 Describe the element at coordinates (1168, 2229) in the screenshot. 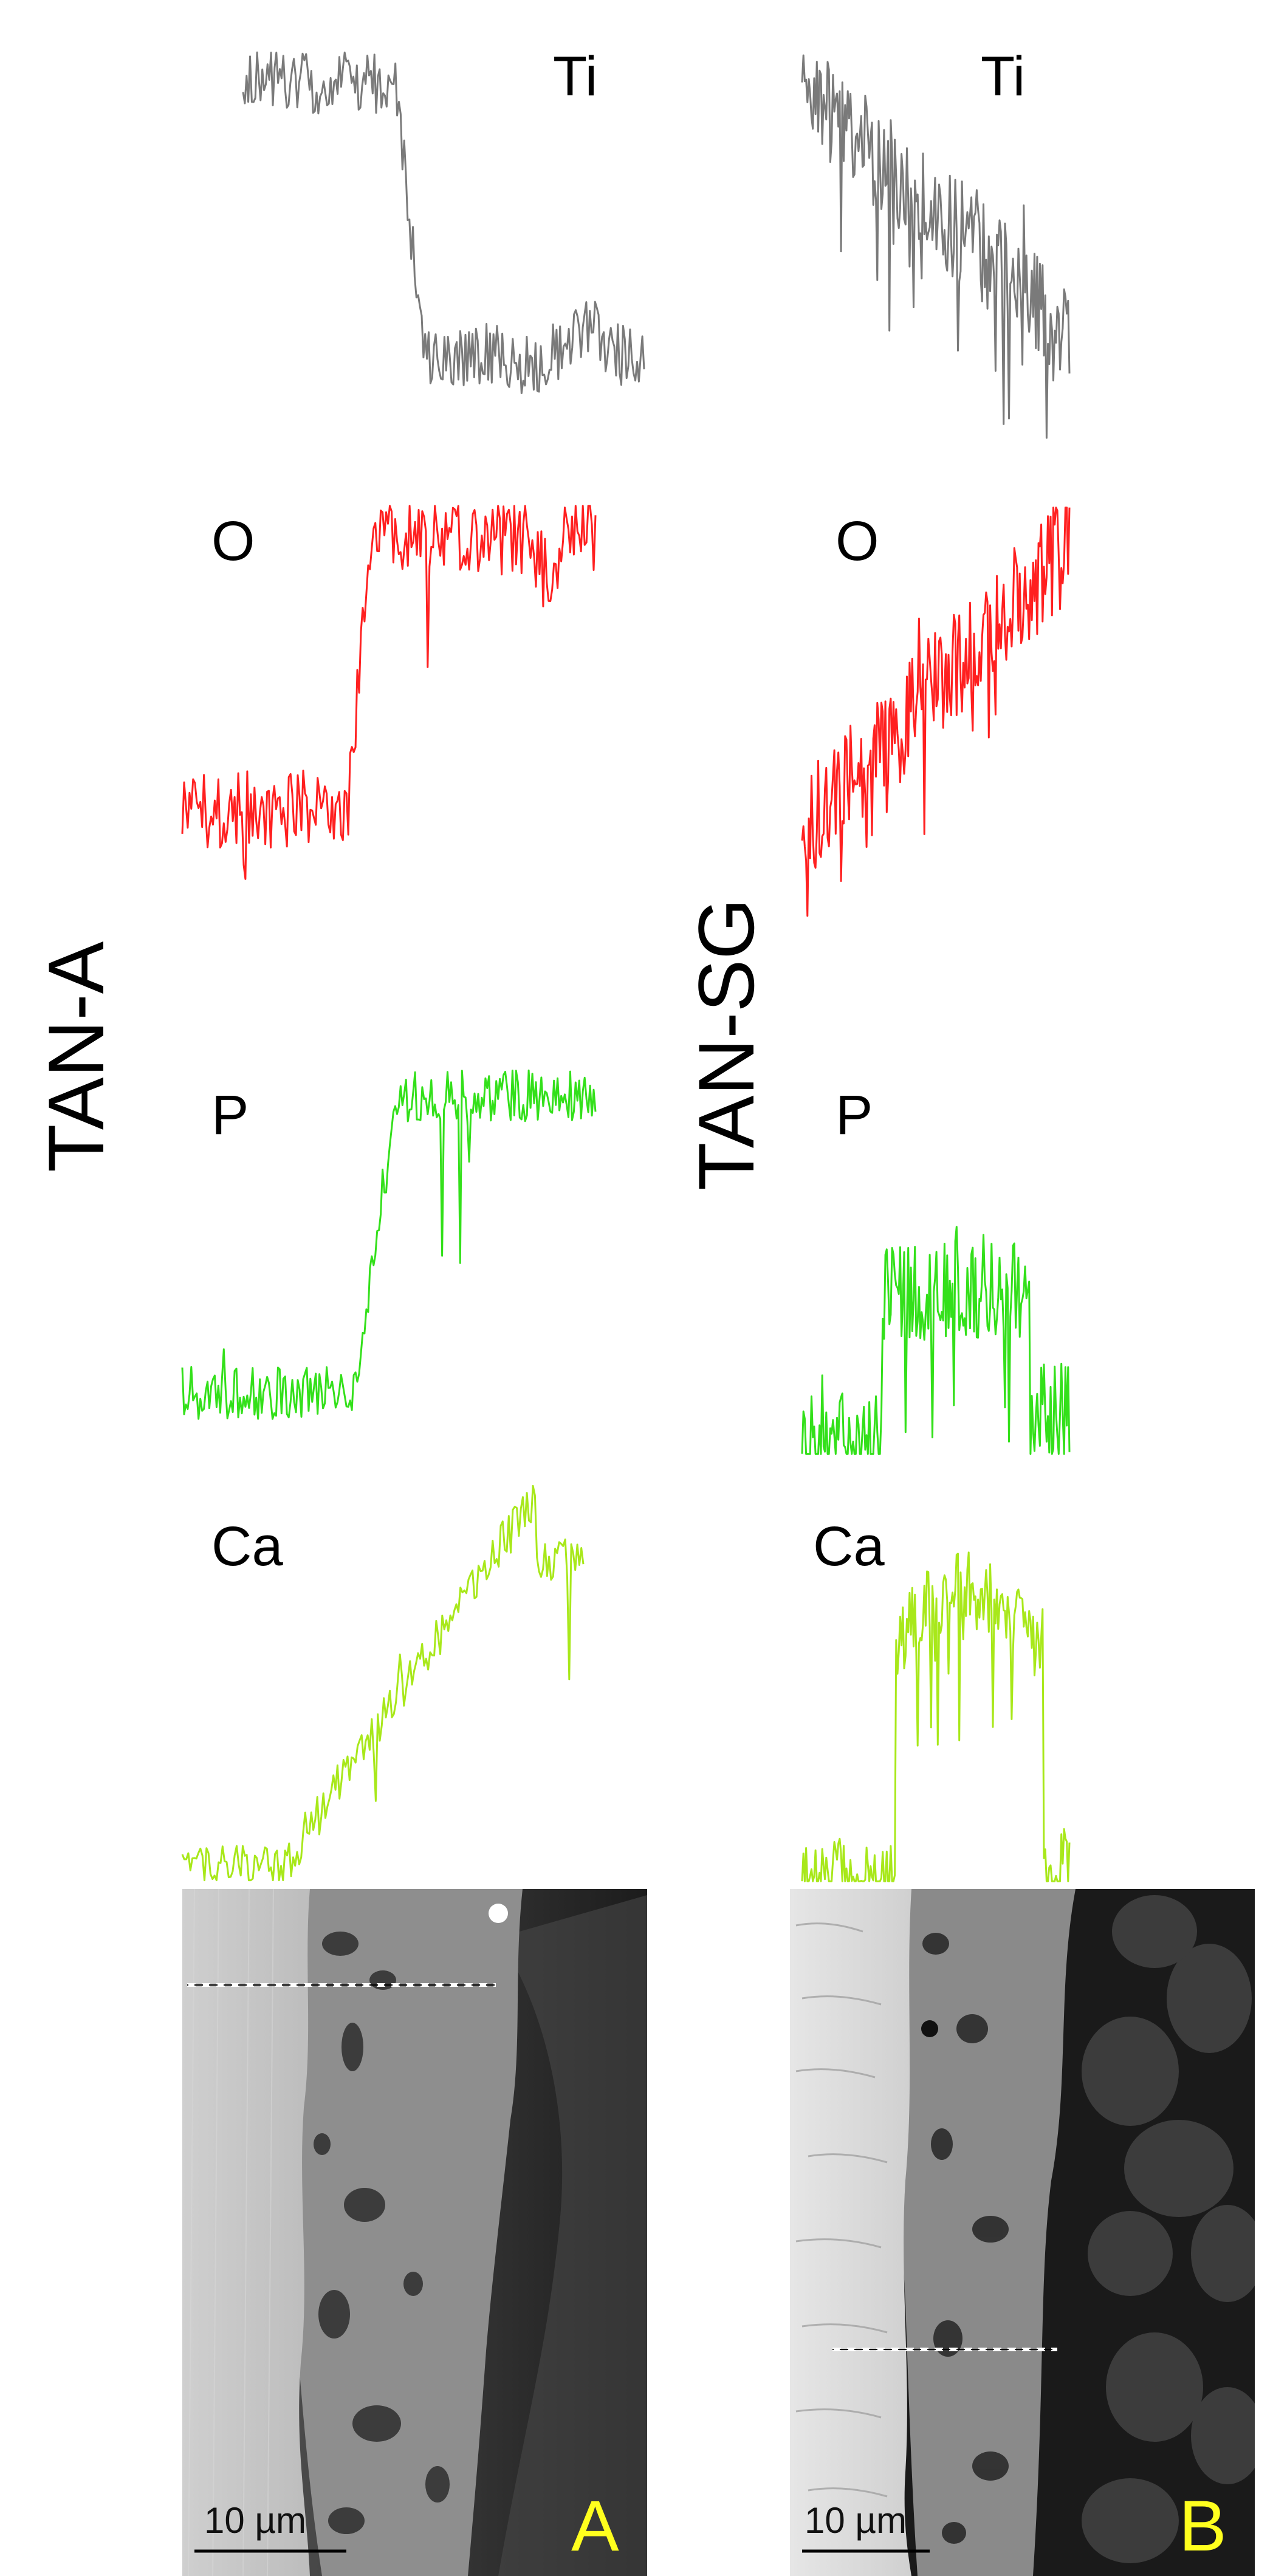

I see `sem-b-spheres` at that location.